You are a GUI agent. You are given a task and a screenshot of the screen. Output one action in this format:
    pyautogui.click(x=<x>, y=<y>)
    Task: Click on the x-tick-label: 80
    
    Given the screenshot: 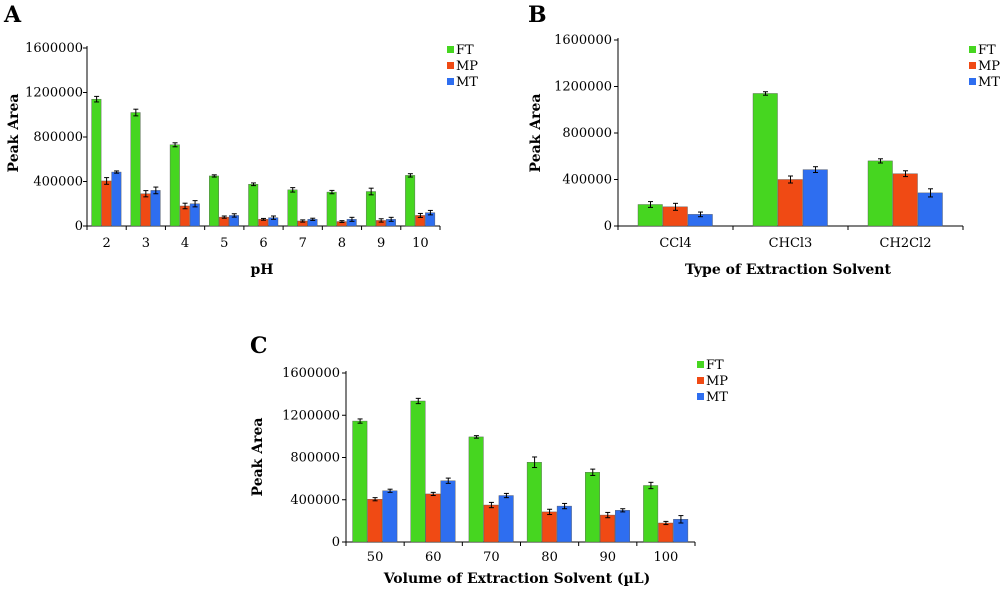 What is the action you would take?
    pyautogui.click(x=549, y=557)
    